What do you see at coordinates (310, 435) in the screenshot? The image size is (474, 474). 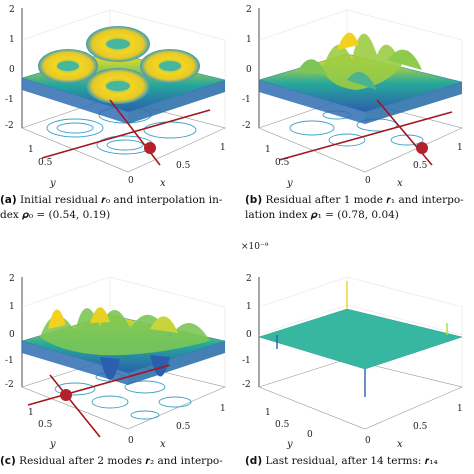 I see `y-tick: 0` at bounding box center [310, 435].